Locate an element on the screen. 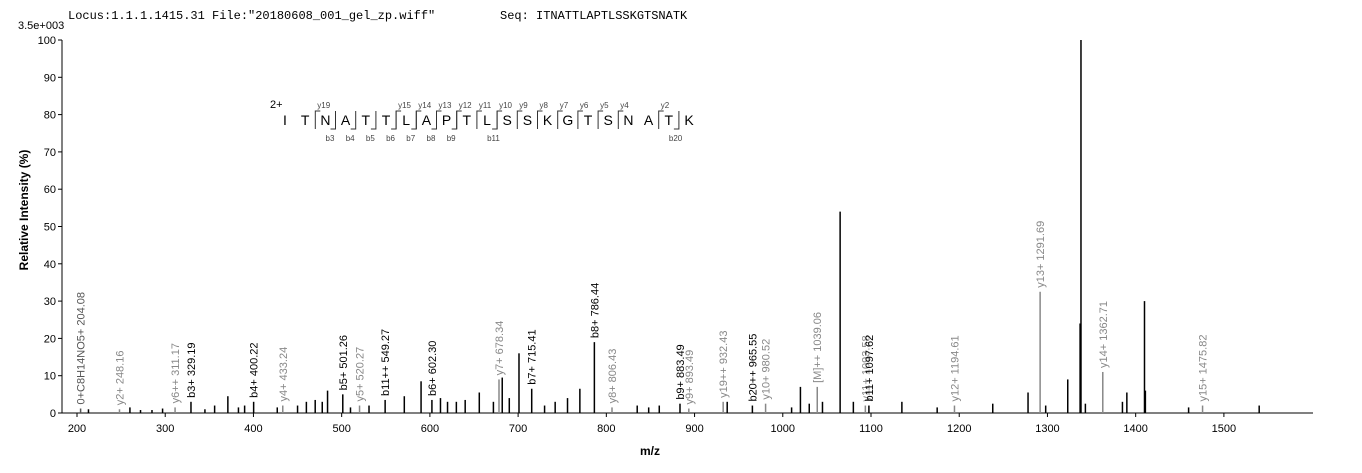 Image resolution: width=1362 pixels, height=473 pixels. y-fragment-label: y8 is located at coordinates (544, 105).